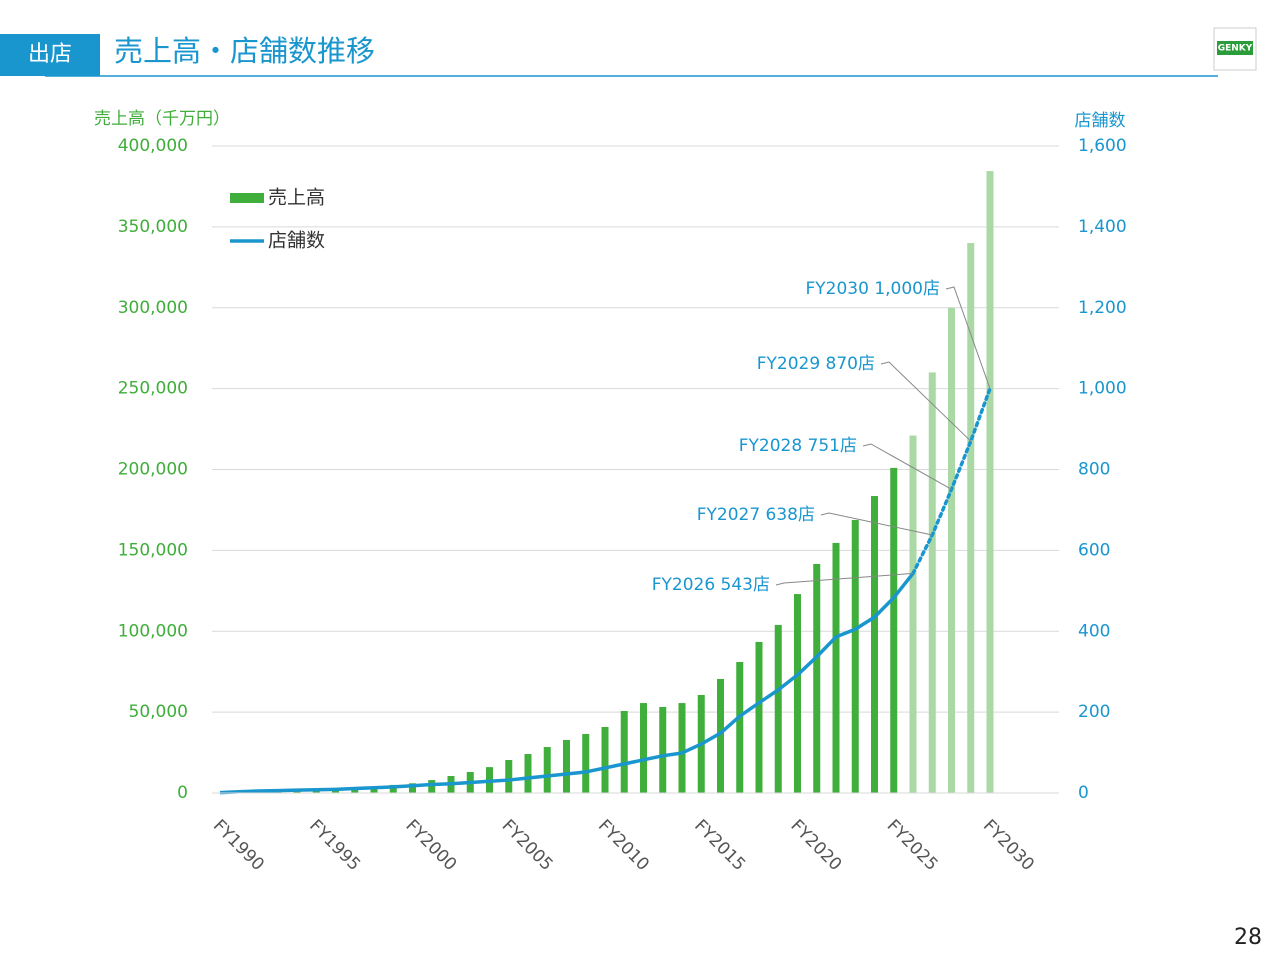 Image resolution: width=1280 pixels, height=960 pixels. Describe the element at coordinates (567, 683) in the screenshot. I see `line-solid` at that location.